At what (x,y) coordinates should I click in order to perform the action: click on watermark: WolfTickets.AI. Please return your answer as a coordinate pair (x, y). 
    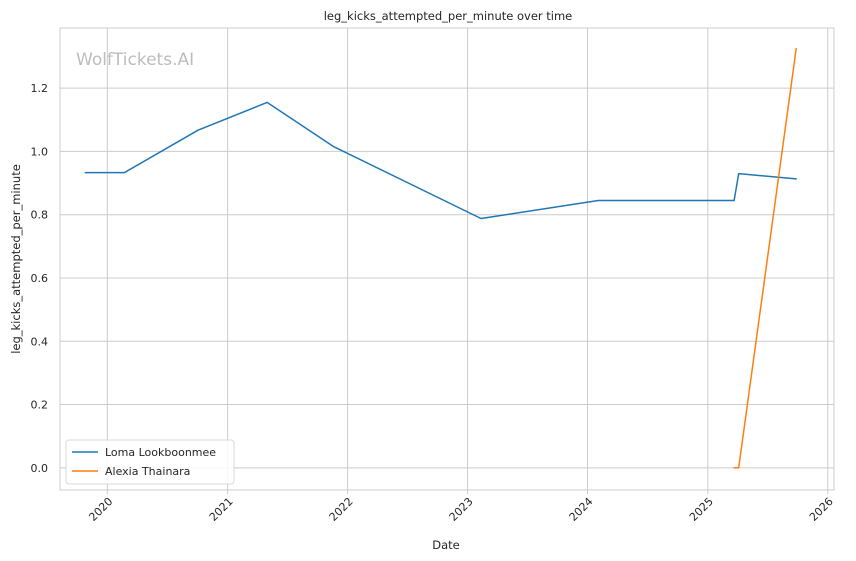
    Looking at the image, I should click on (135, 60).